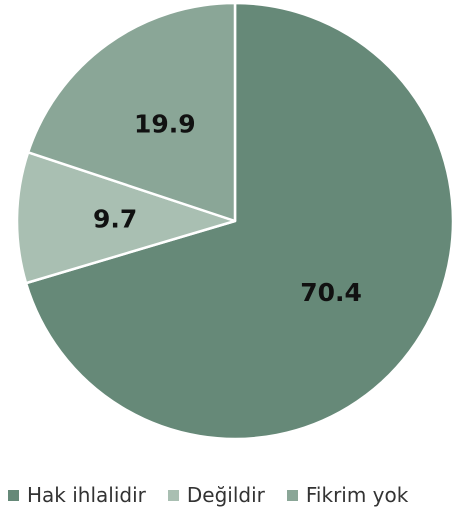 Image resolution: width=472 pixels, height=515 pixels. Describe the element at coordinates (165, 123) in the screenshot. I see `data-label-fikrim-yok: 19.9` at that location.